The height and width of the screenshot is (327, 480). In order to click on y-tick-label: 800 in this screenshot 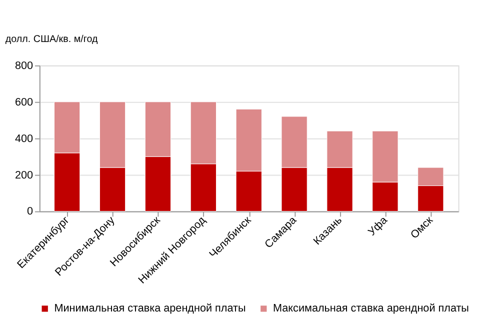, I will do `click(24, 66)`.